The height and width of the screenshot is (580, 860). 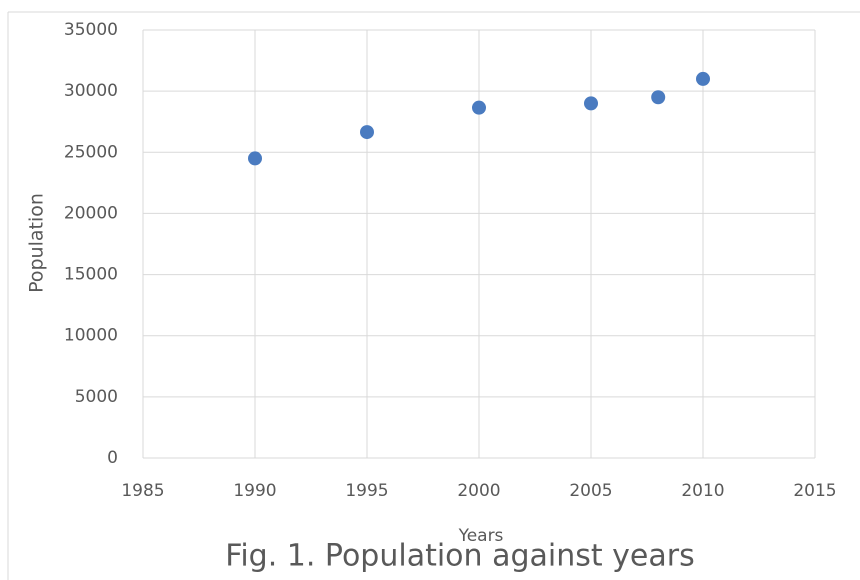 I want to click on y-tick-label: 25000, so click(x=91, y=152).